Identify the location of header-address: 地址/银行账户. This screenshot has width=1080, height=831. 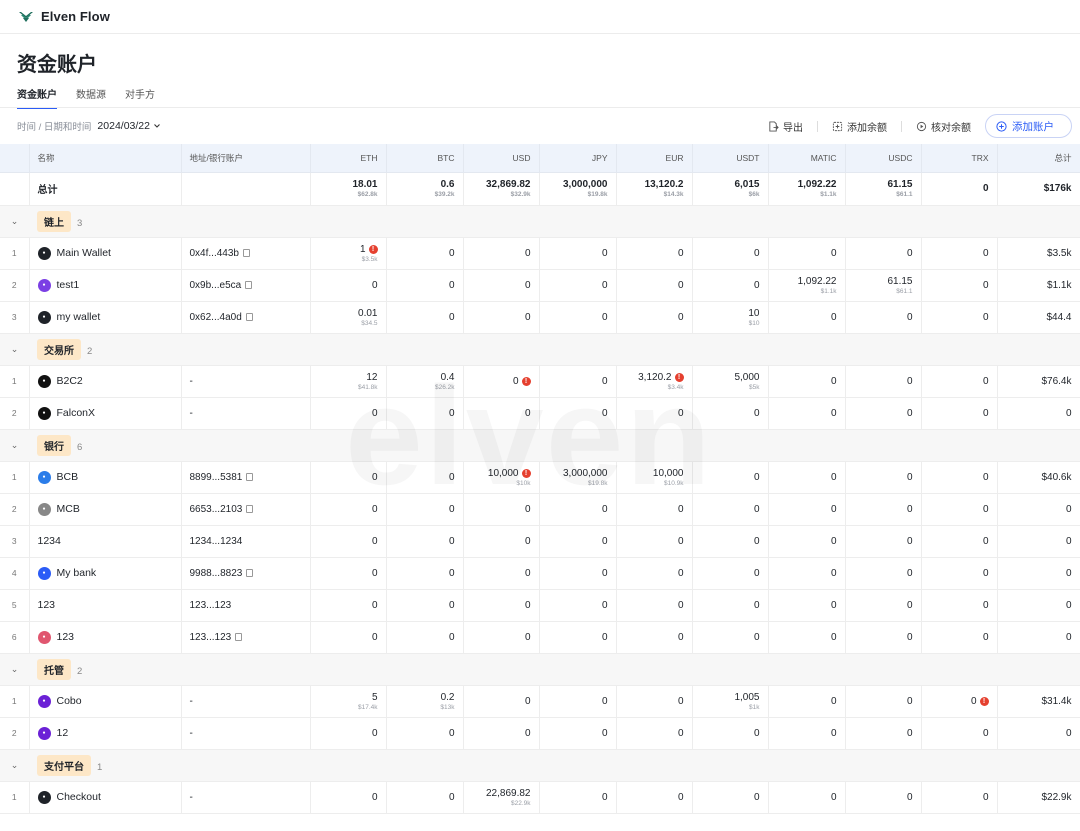
(246, 158).